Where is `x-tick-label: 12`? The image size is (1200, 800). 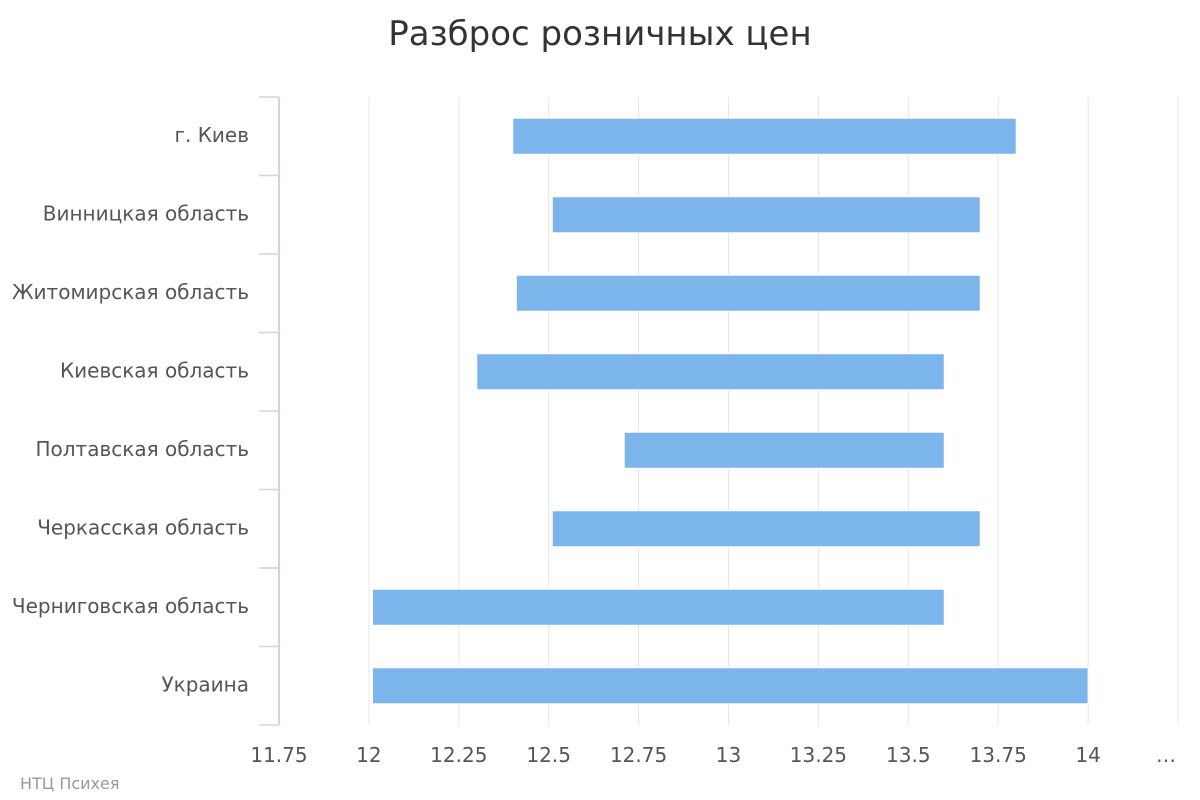
x-tick-label: 12 is located at coordinates (368, 755).